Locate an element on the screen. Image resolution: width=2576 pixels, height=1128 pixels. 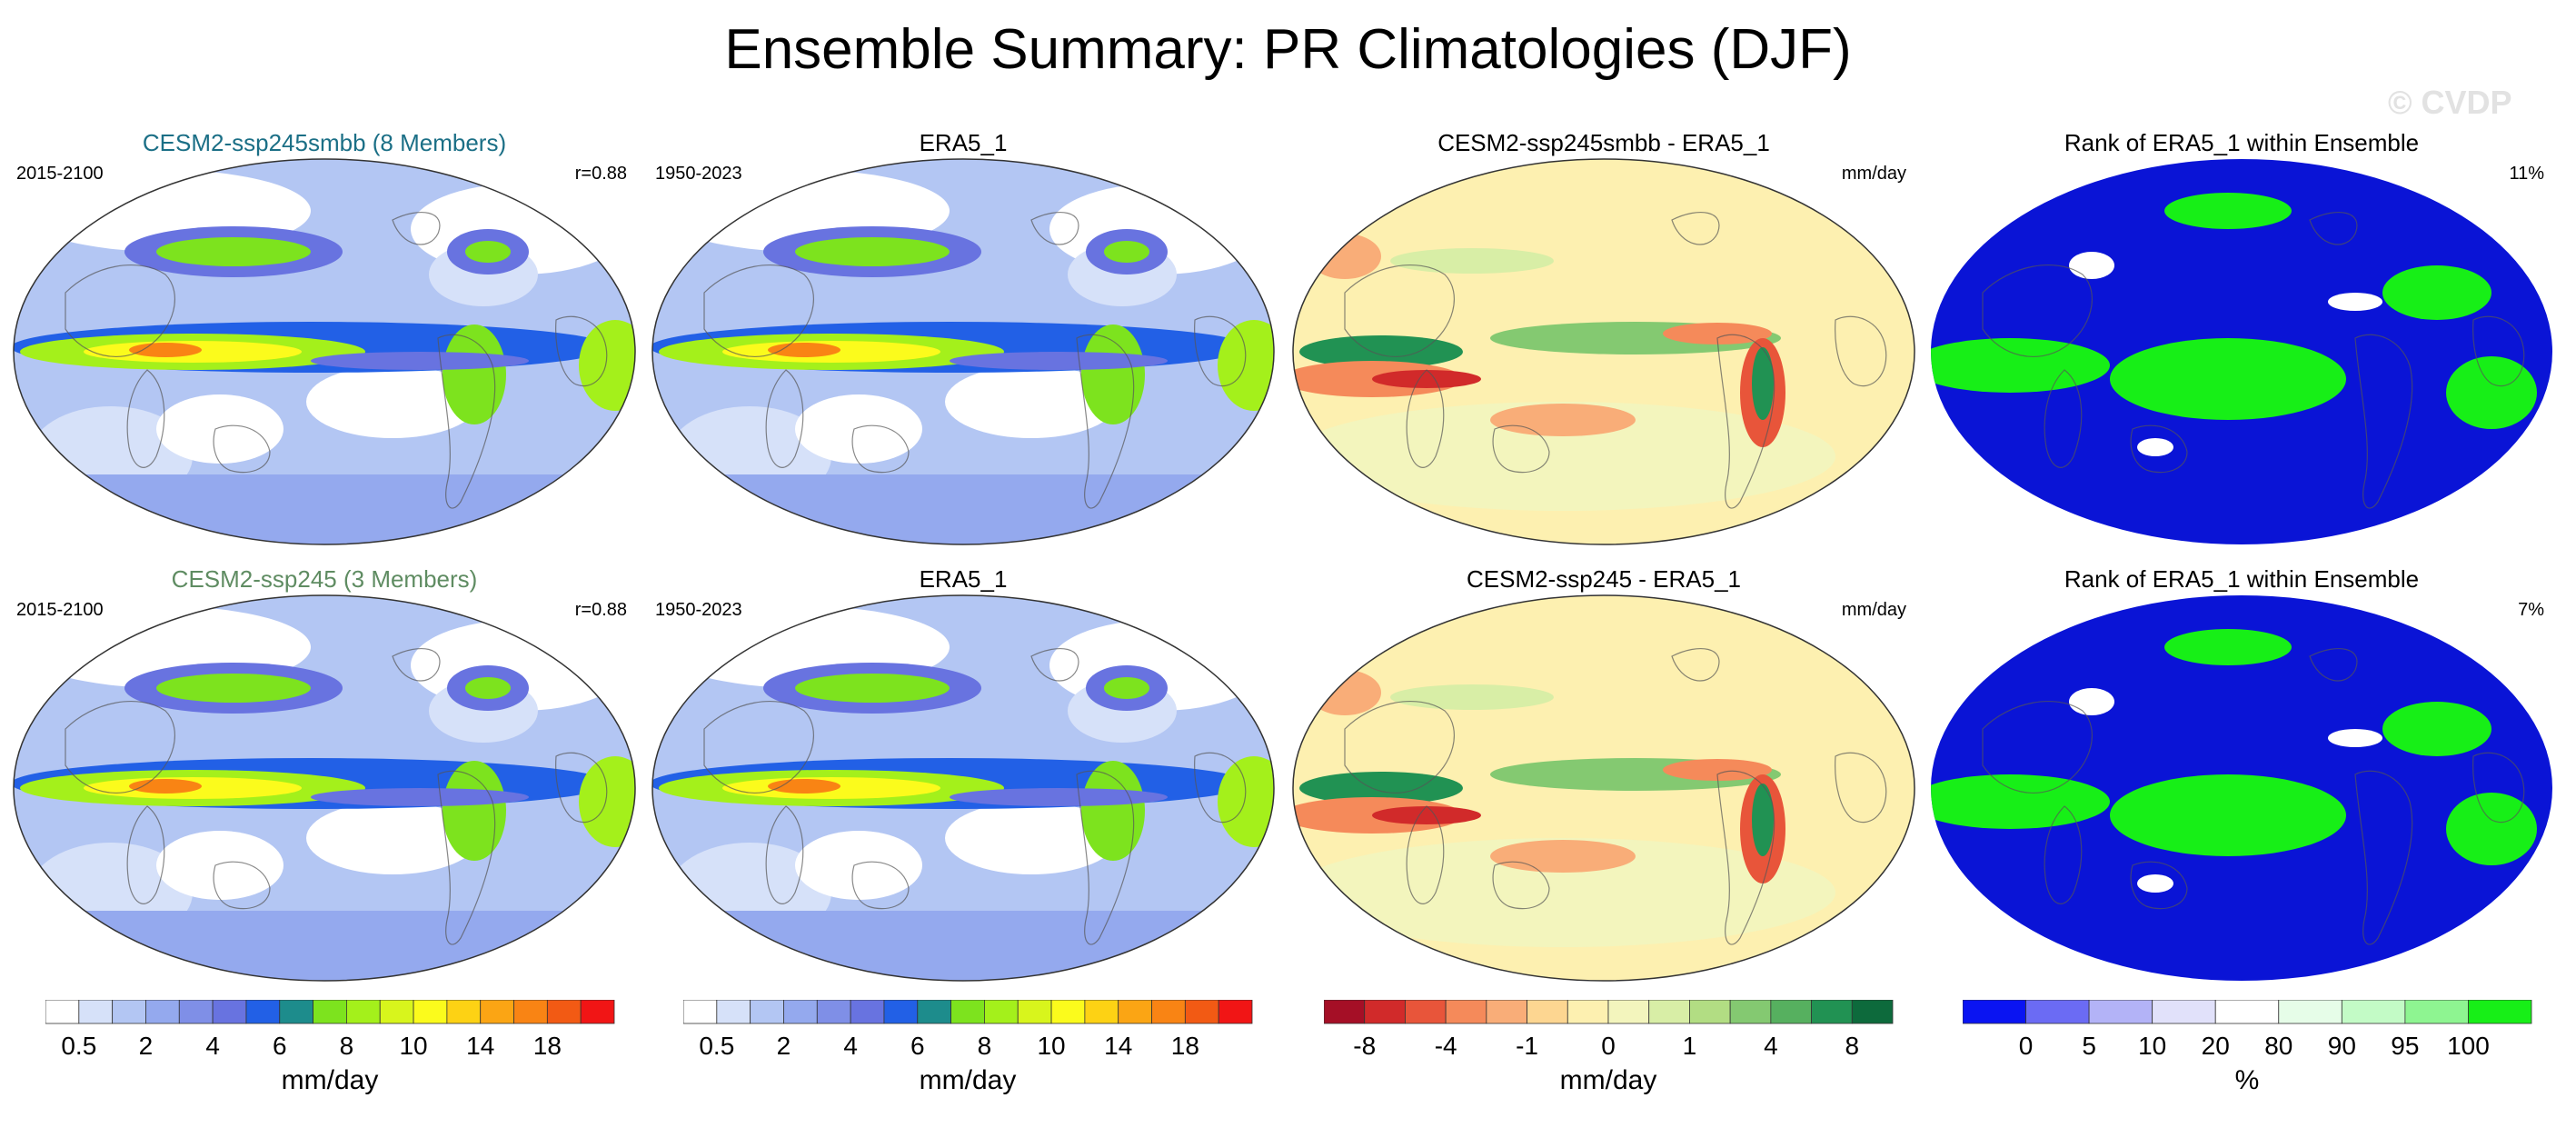
period-label: 2015-2100 is located at coordinates (60, 174).